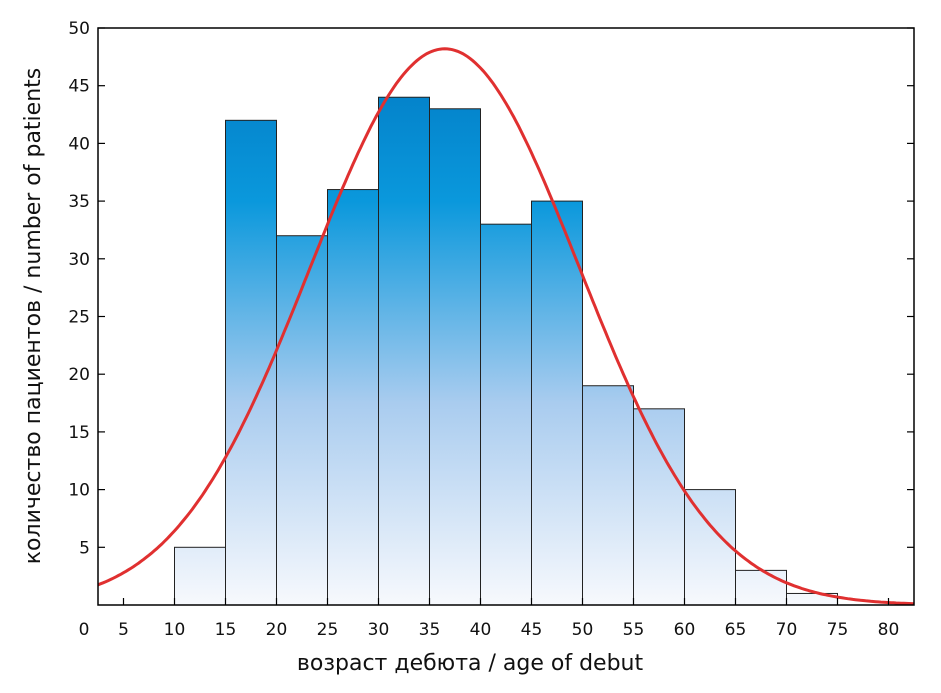 The width and height of the screenshot is (941, 693). What do you see at coordinates (634, 630) in the screenshot?
I see `x-tick-label: 55` at bounding box center [634, 630].